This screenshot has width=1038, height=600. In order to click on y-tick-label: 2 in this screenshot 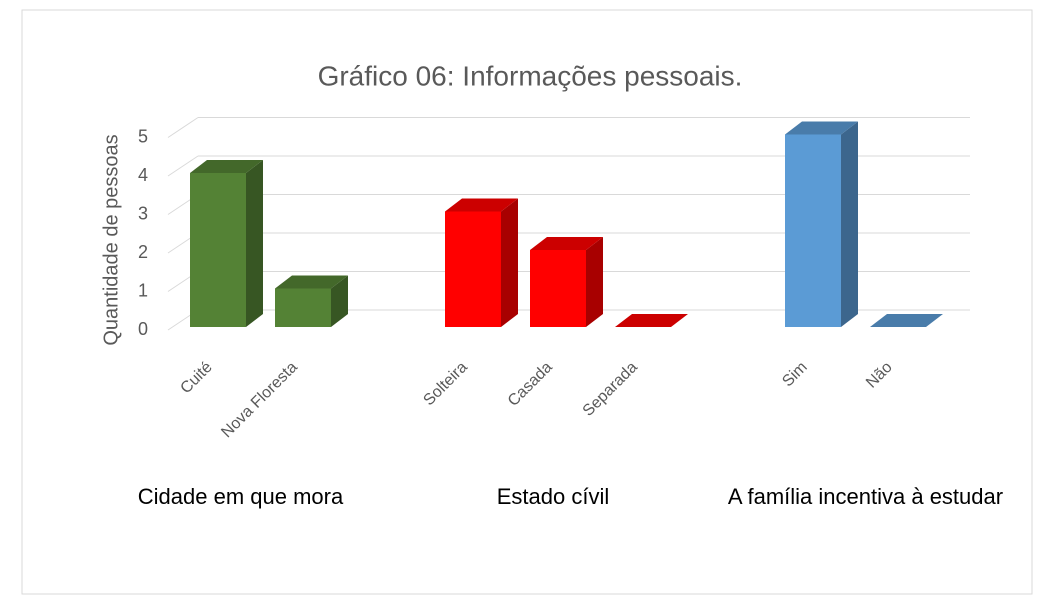, I will do `click(143, 252)`.